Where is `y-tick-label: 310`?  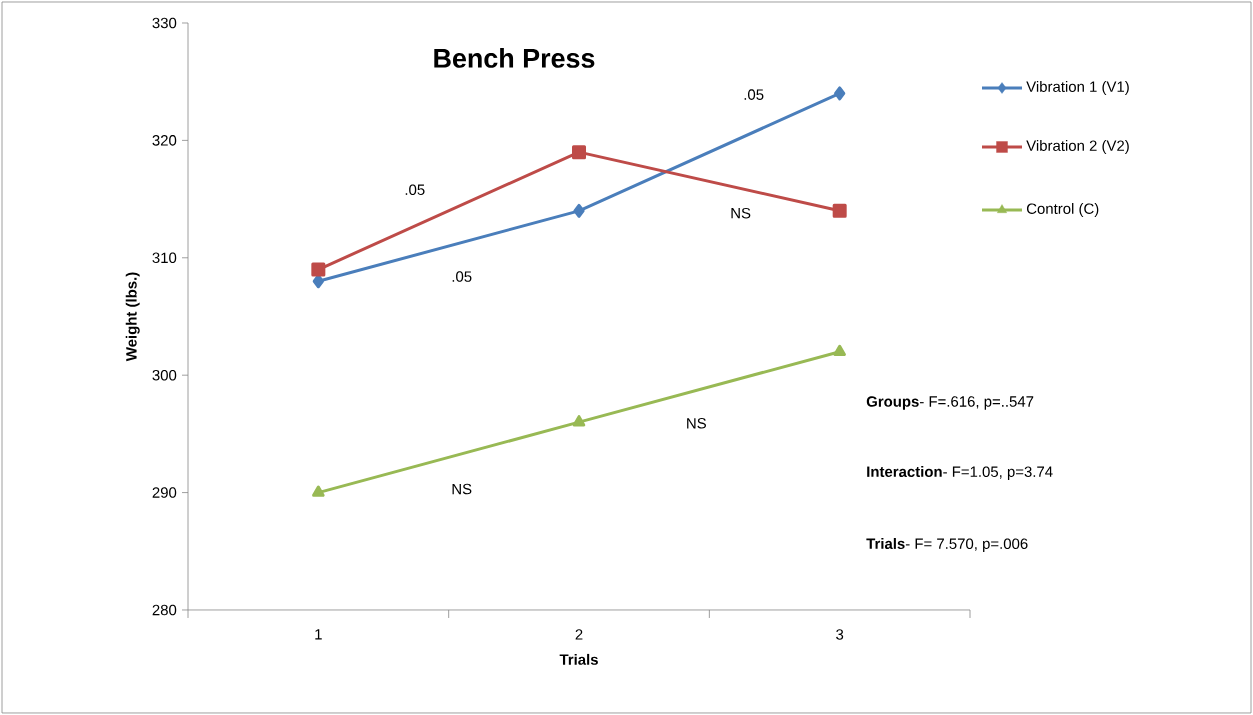 y-tick-label: 310 is located at coordinates (164, 258).